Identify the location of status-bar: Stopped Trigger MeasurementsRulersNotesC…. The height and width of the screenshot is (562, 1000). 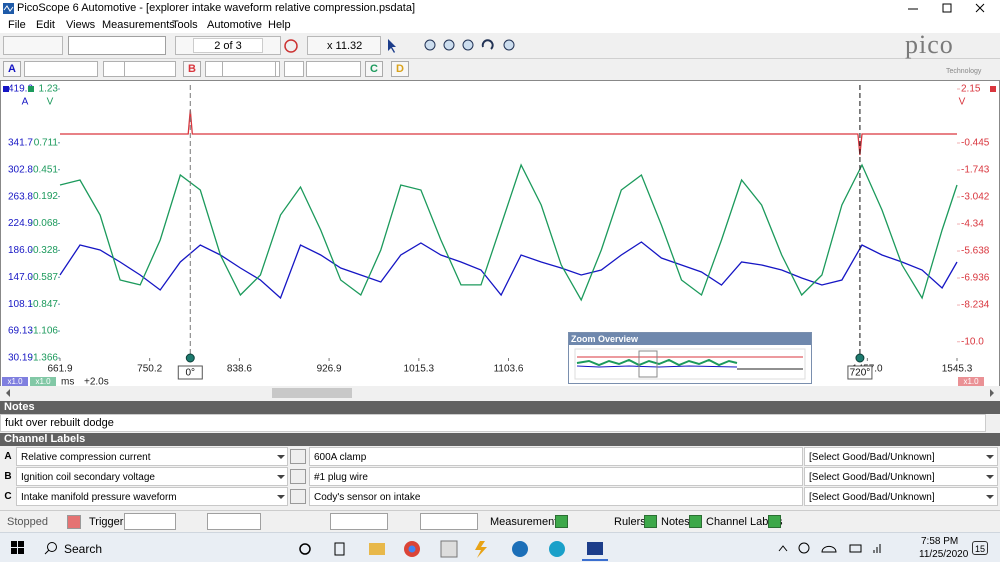
(500, 521).